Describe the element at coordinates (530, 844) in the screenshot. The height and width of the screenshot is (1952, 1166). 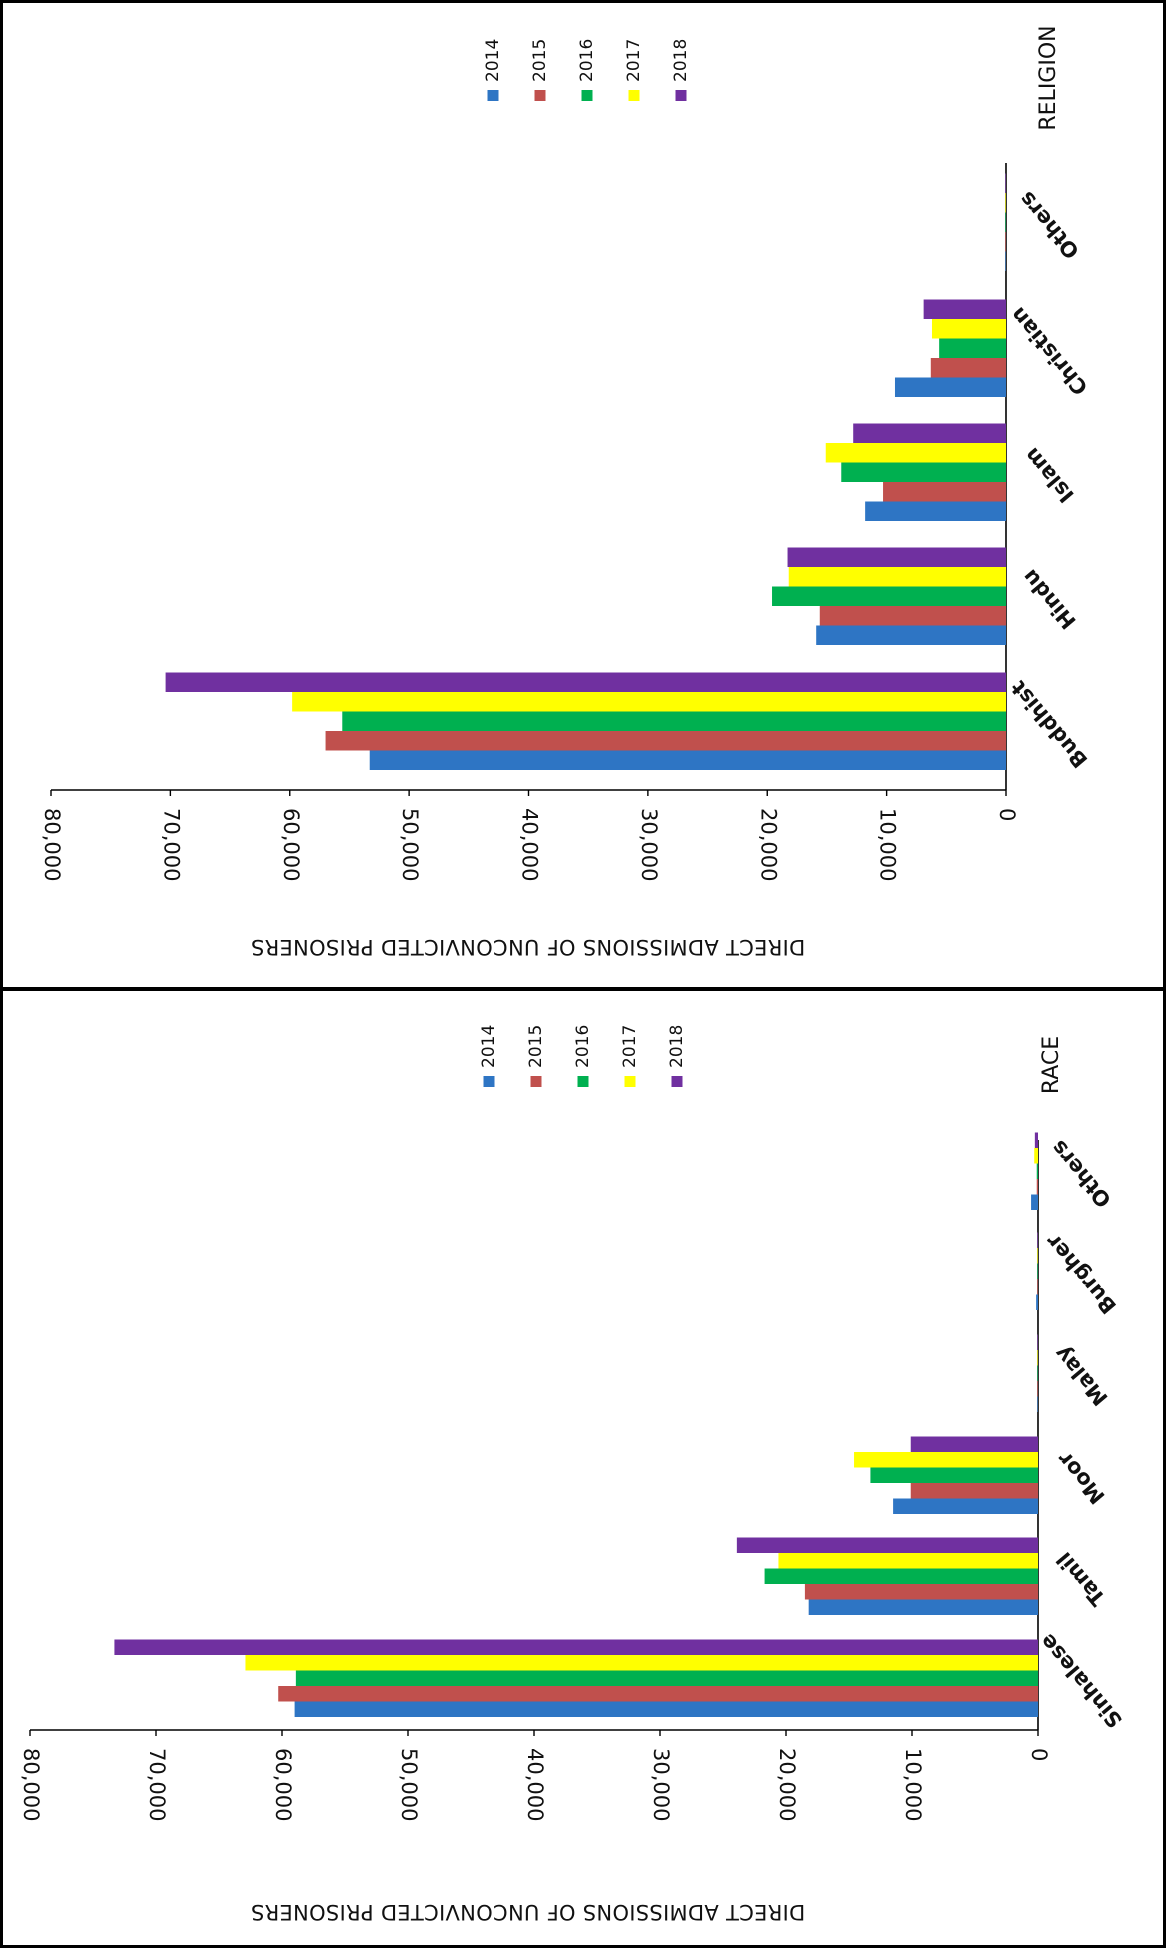
I see `religion-tick-label: 40,000` at that location.